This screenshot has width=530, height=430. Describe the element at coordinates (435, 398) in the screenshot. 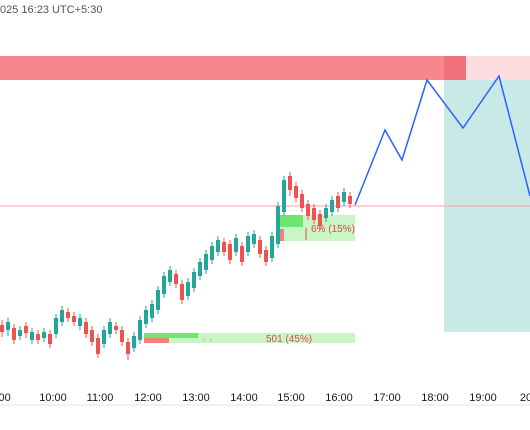

I see `time-tick: 18:00` at that location.